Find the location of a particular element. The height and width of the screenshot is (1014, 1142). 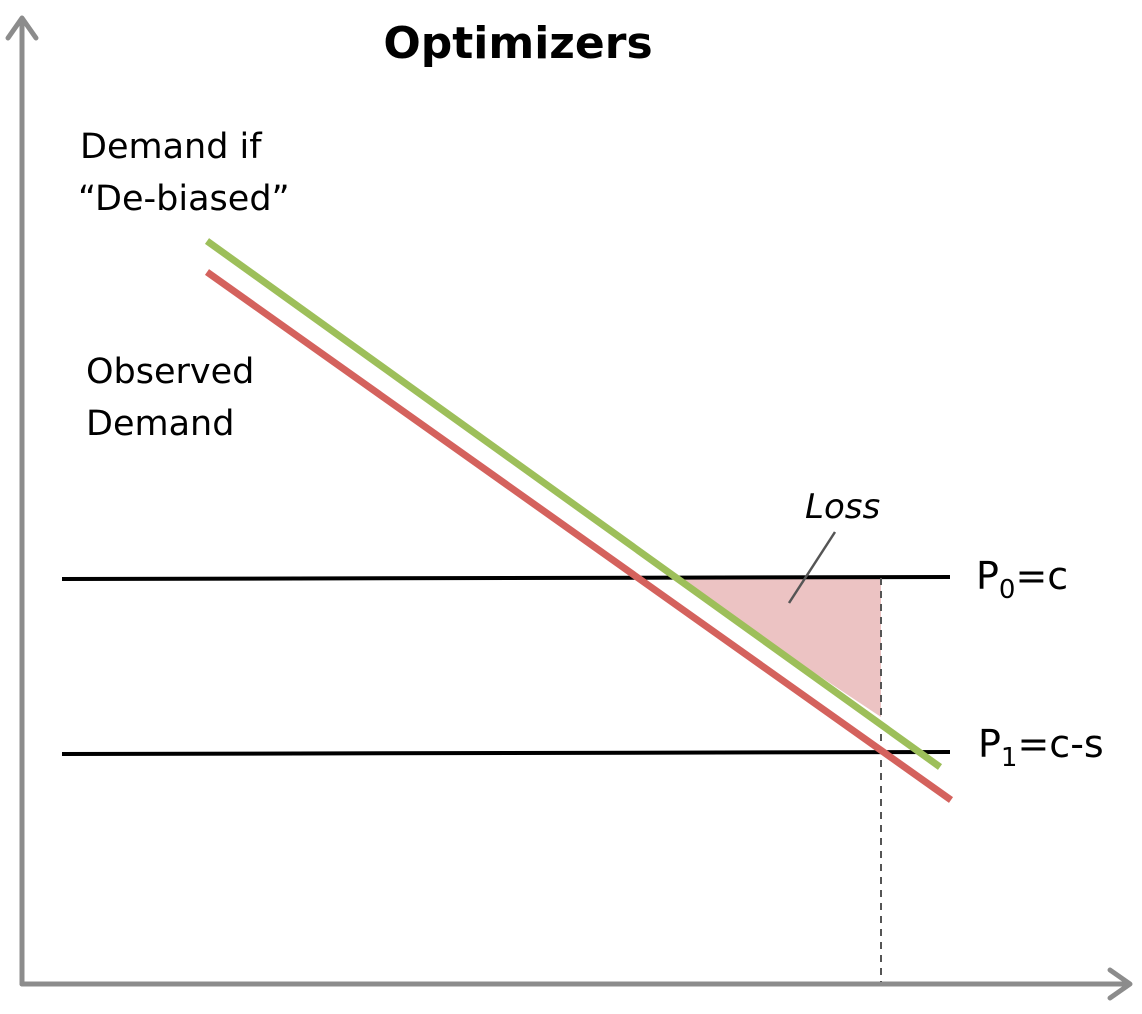

price-label-p0: P0=c is located at coordinates (1022, 579).